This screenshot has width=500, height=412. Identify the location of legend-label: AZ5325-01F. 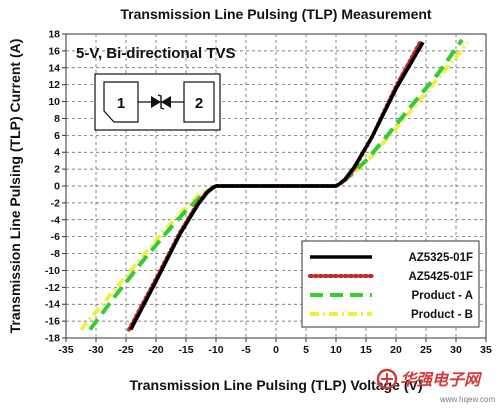
(440, 258).